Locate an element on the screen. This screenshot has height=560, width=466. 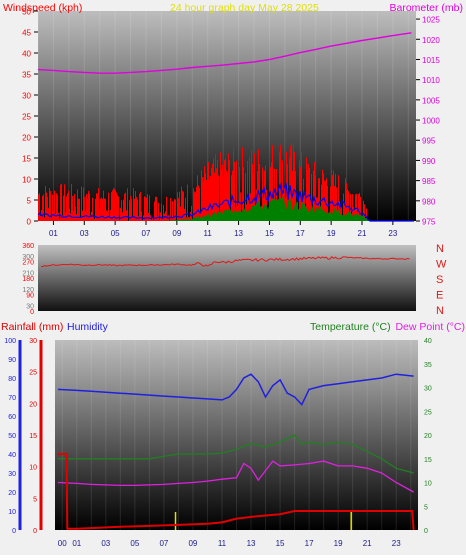
windspeed-tick-label: 45 is located at coordinates (26, 33).